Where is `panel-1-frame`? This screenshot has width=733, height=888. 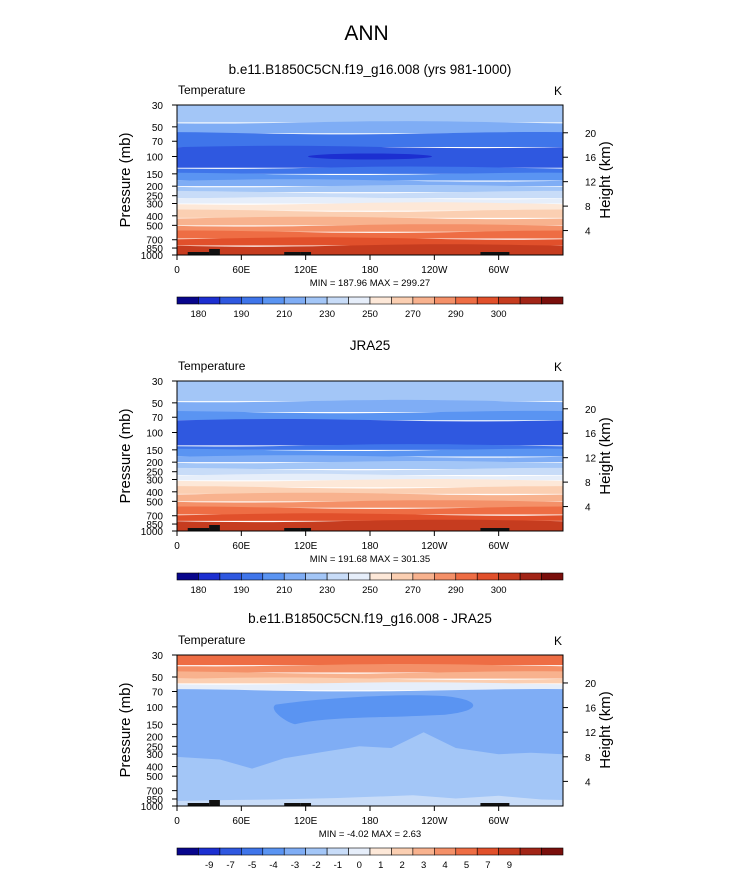 panel-1-frame is located at coordinates (370, 180).